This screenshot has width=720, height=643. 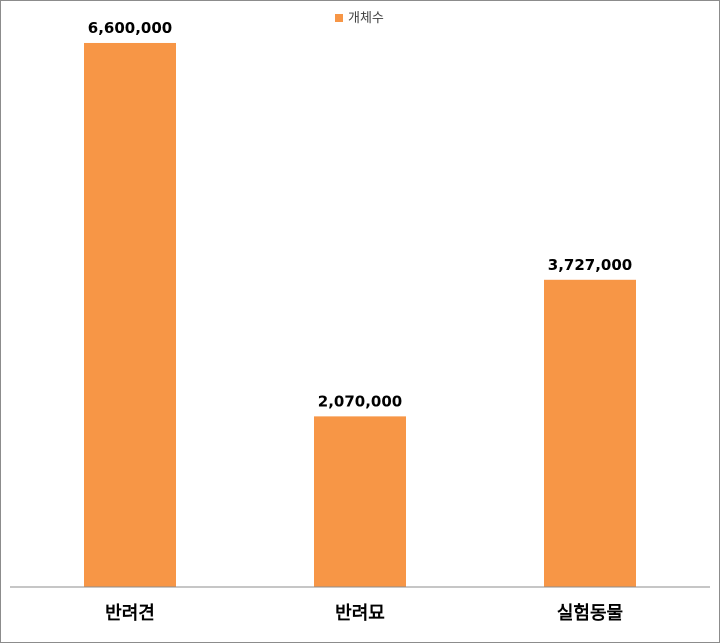 I want to click on legend-swatch, so click(x=339, y=18).